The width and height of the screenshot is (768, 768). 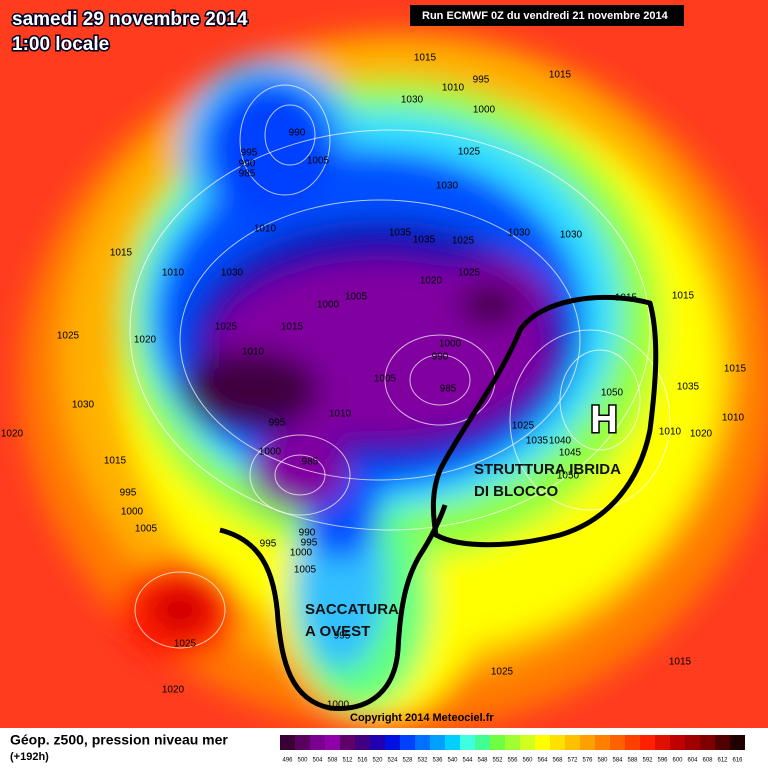 I want to click on scale-label: 588, so click(x=632, y=761).